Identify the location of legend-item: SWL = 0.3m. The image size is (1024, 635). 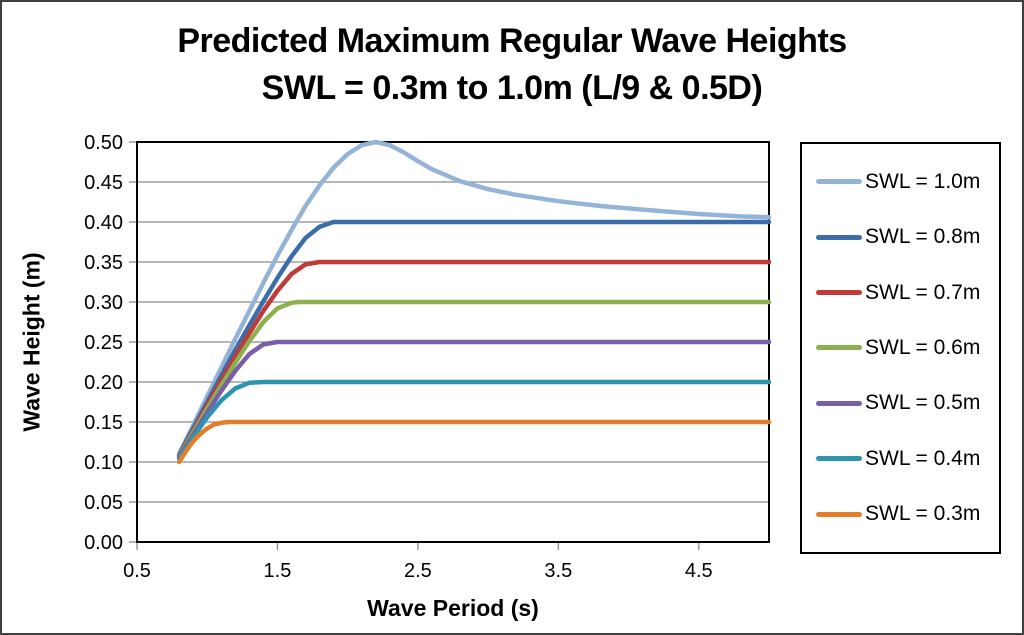
(907, 514).